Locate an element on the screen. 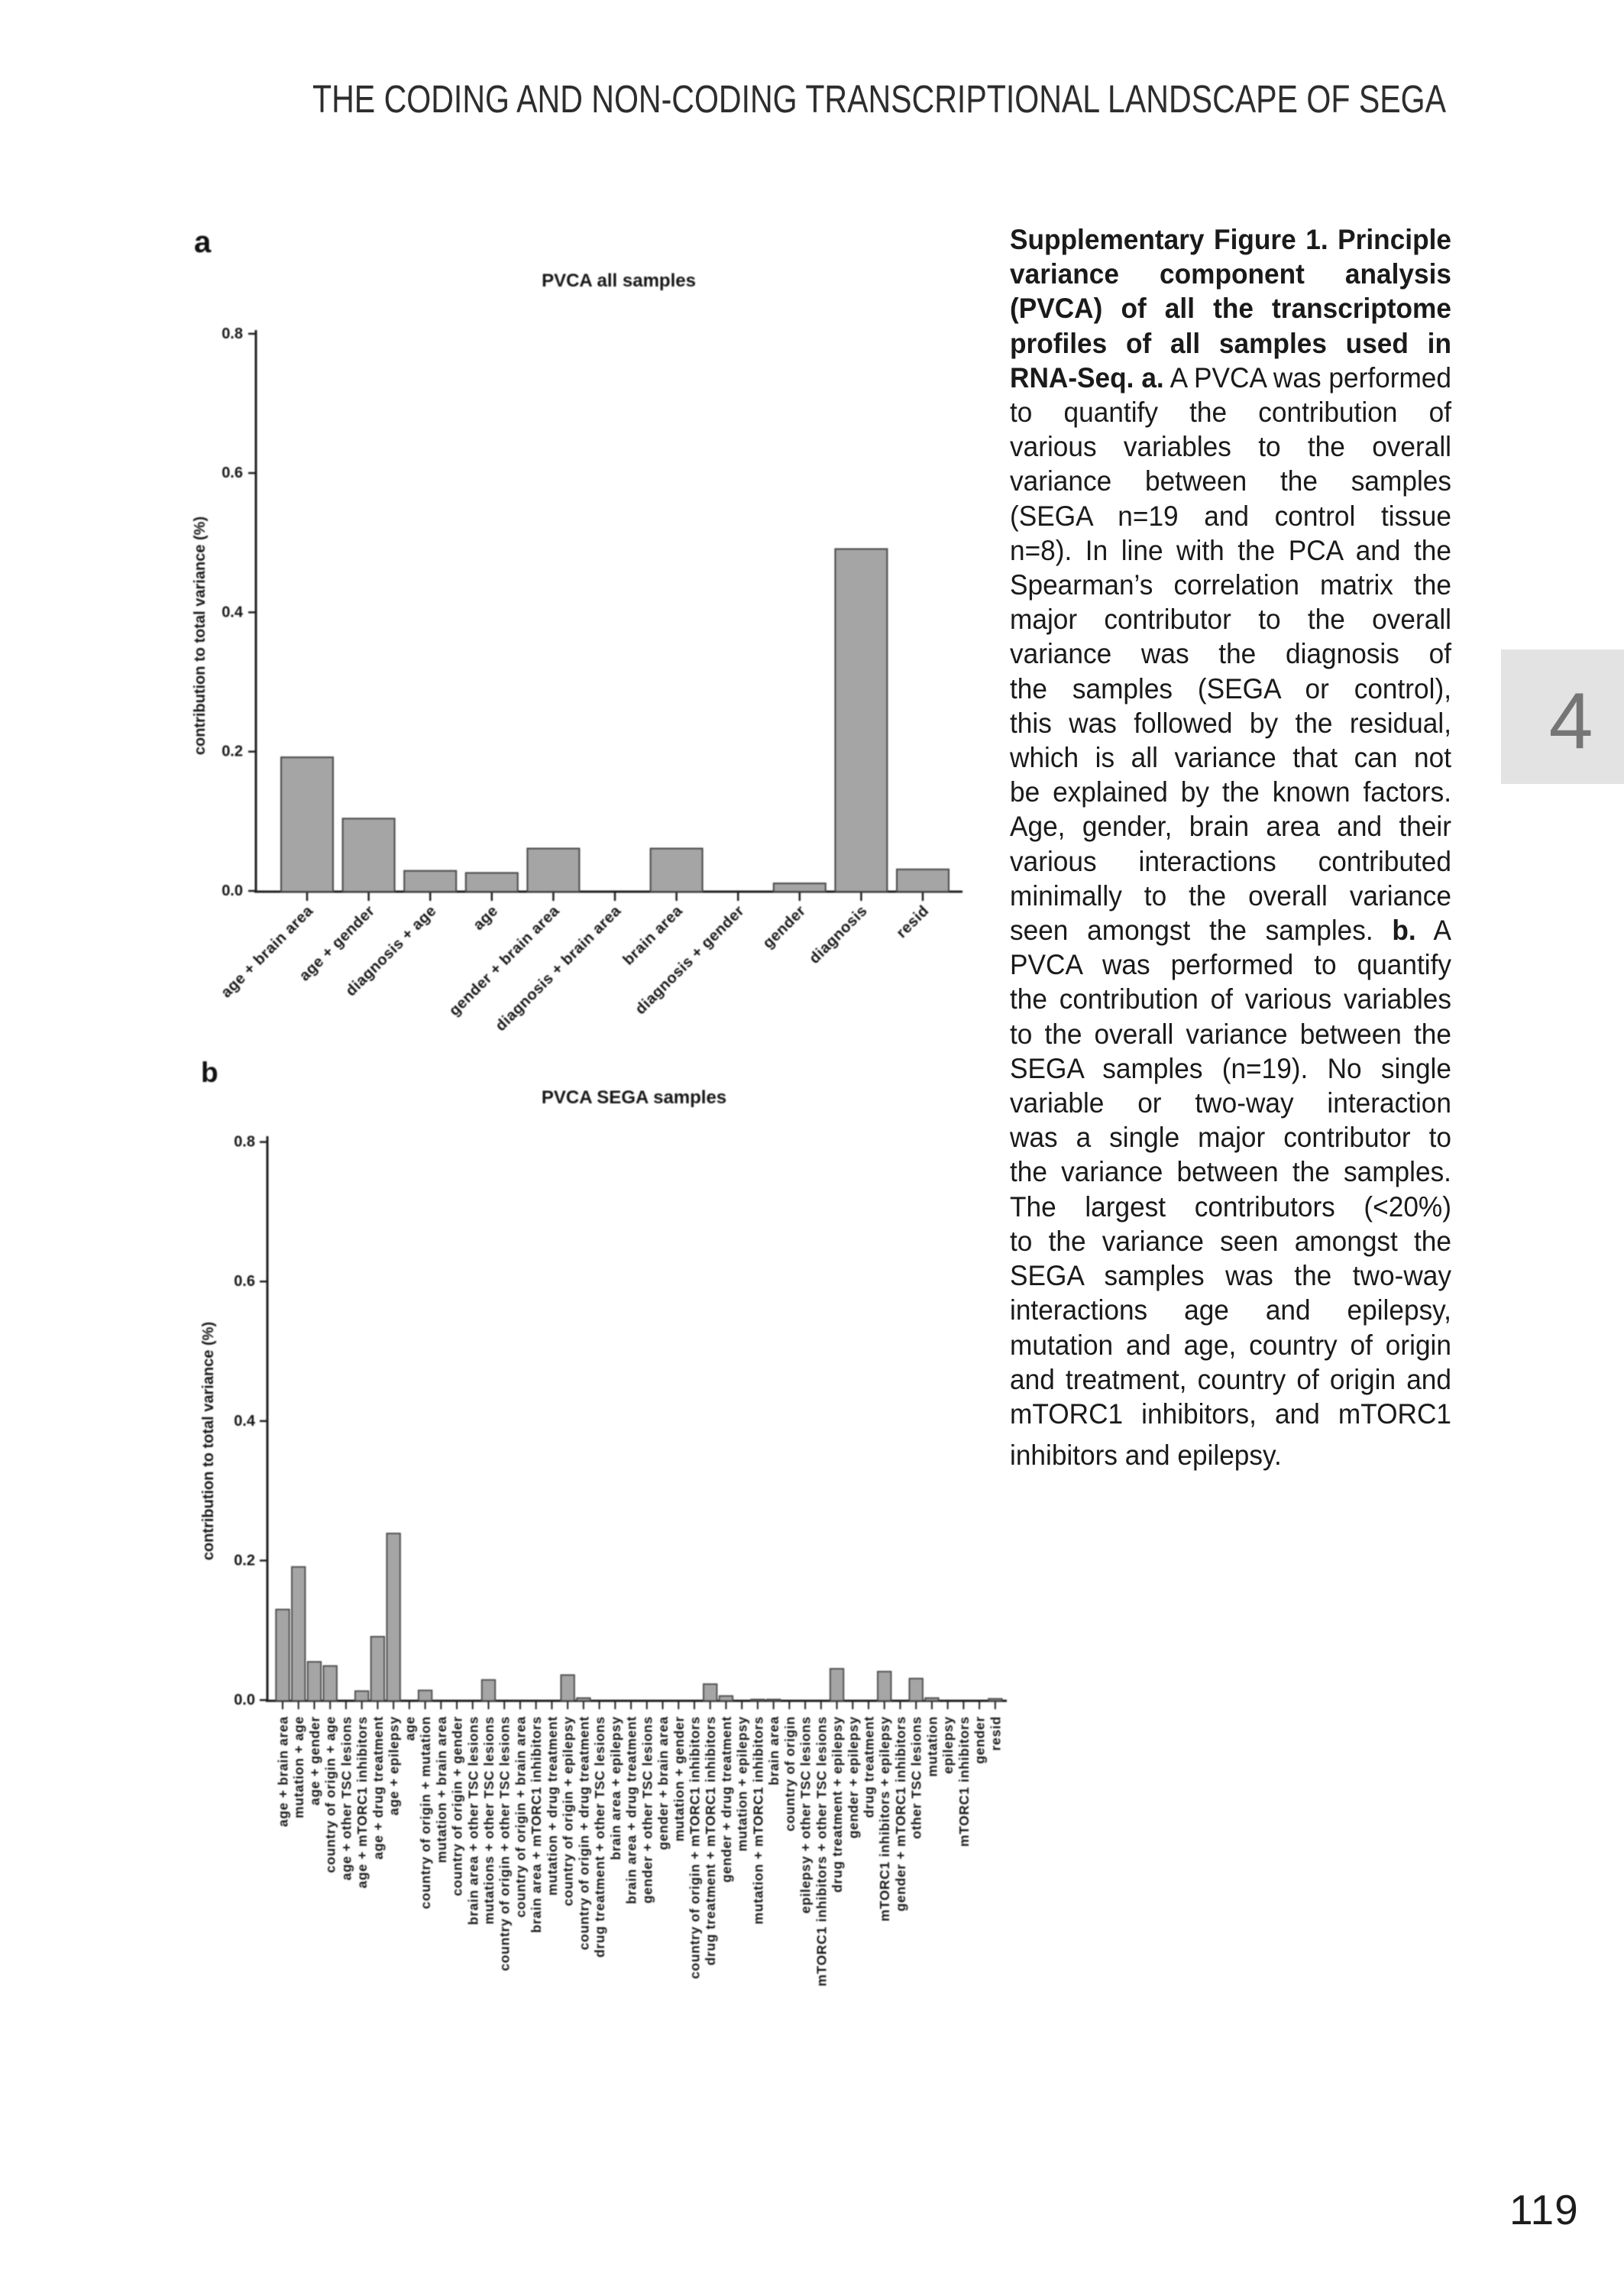 Image resolution: width=1624 pixels, height=2293 pixels. svg-text: brain area + mTORC1 inhibitors is located at coordinates (536, 1825).